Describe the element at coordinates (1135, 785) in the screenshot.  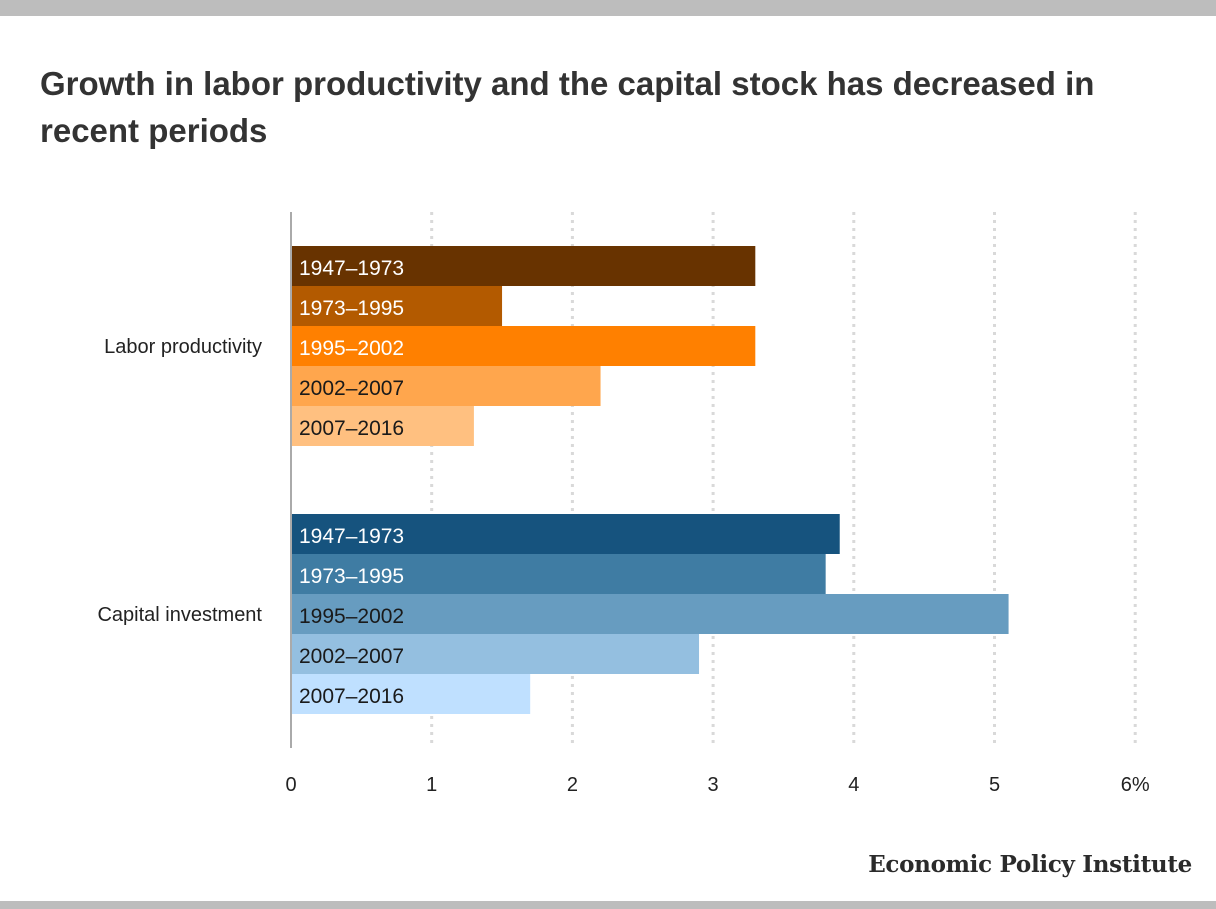
I see `x-tick-label: 6%` at that location.